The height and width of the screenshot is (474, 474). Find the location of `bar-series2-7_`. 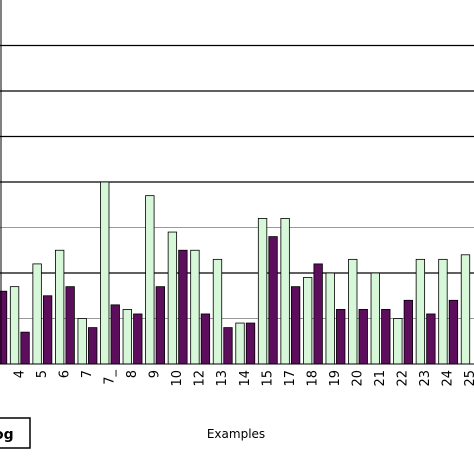

bar-series2-7_ is located at coordinates (115, 334).